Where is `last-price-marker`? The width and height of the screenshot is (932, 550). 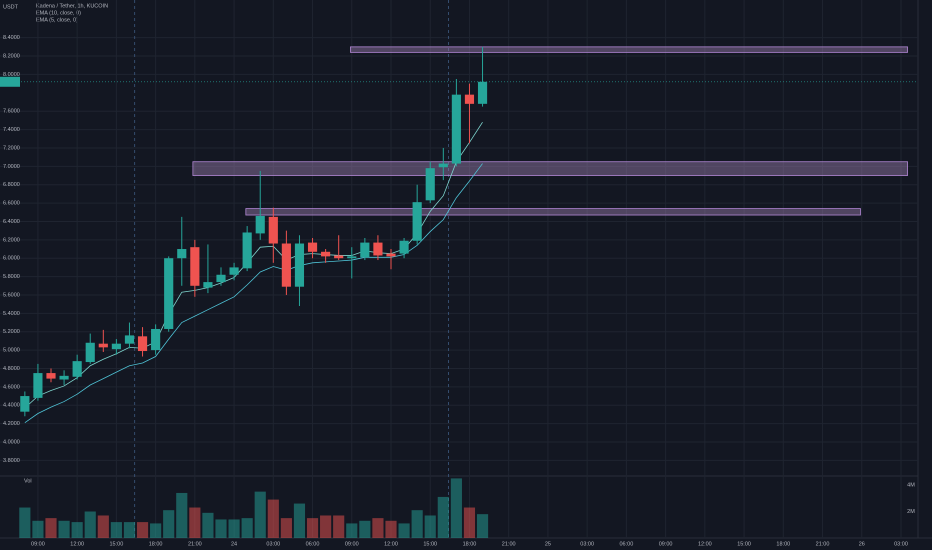
last-price-marker is located at coordinates (10, 81).